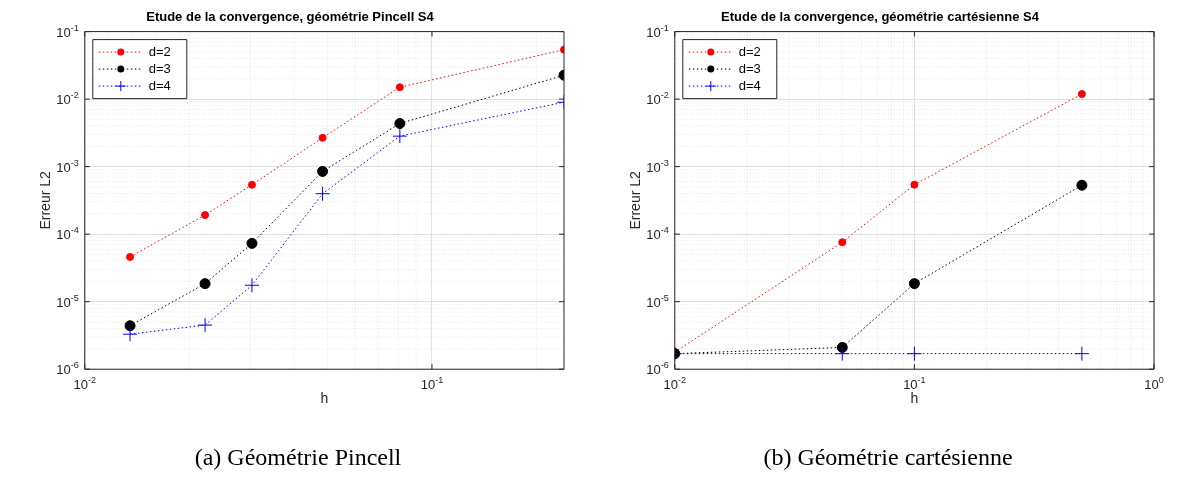  What do you see at coordinates (880, 17) in the screenshot?
I see `chart-title: Etude de la convergence, géométrie cartésienne S4` at bounding box center [880, 17].